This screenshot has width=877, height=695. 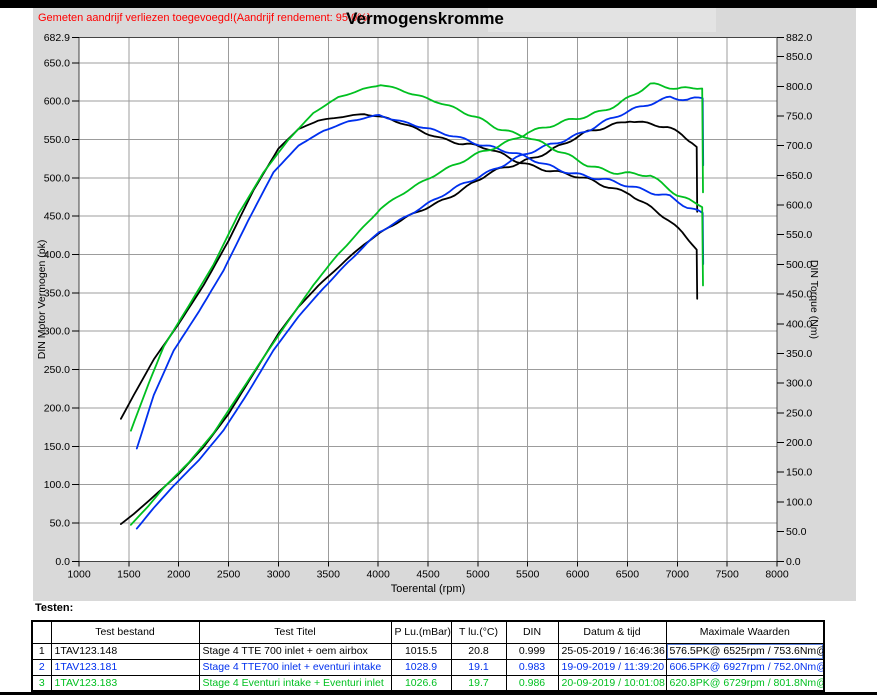 I want to click on test-title-cell: Stage 4 TTE 700 inlet + oem airbox, so click(x=295, y=651).